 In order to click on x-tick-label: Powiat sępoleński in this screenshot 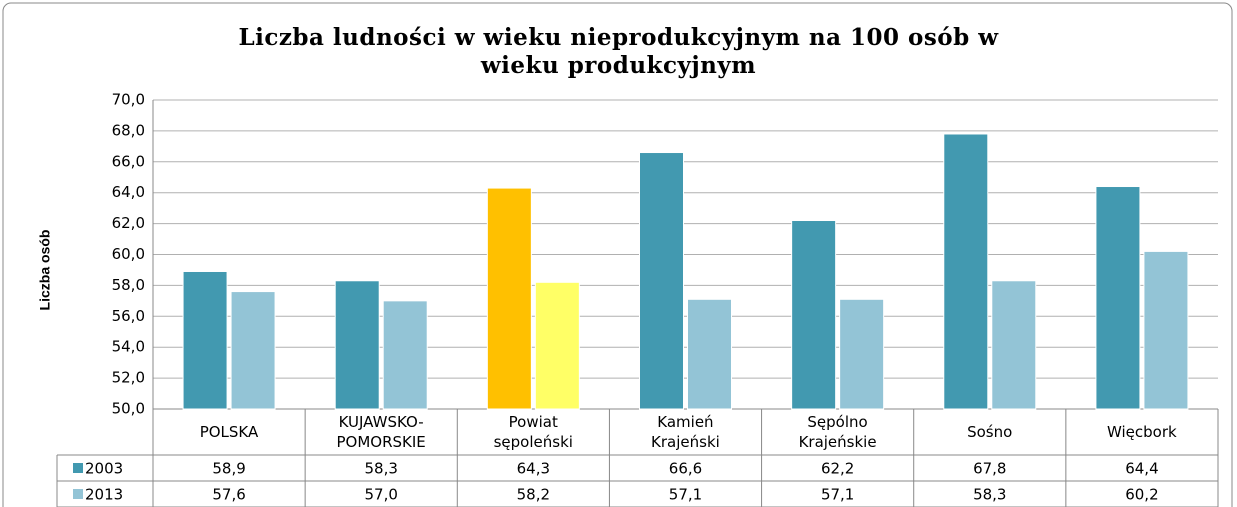, I will do `click(533, 432)`.